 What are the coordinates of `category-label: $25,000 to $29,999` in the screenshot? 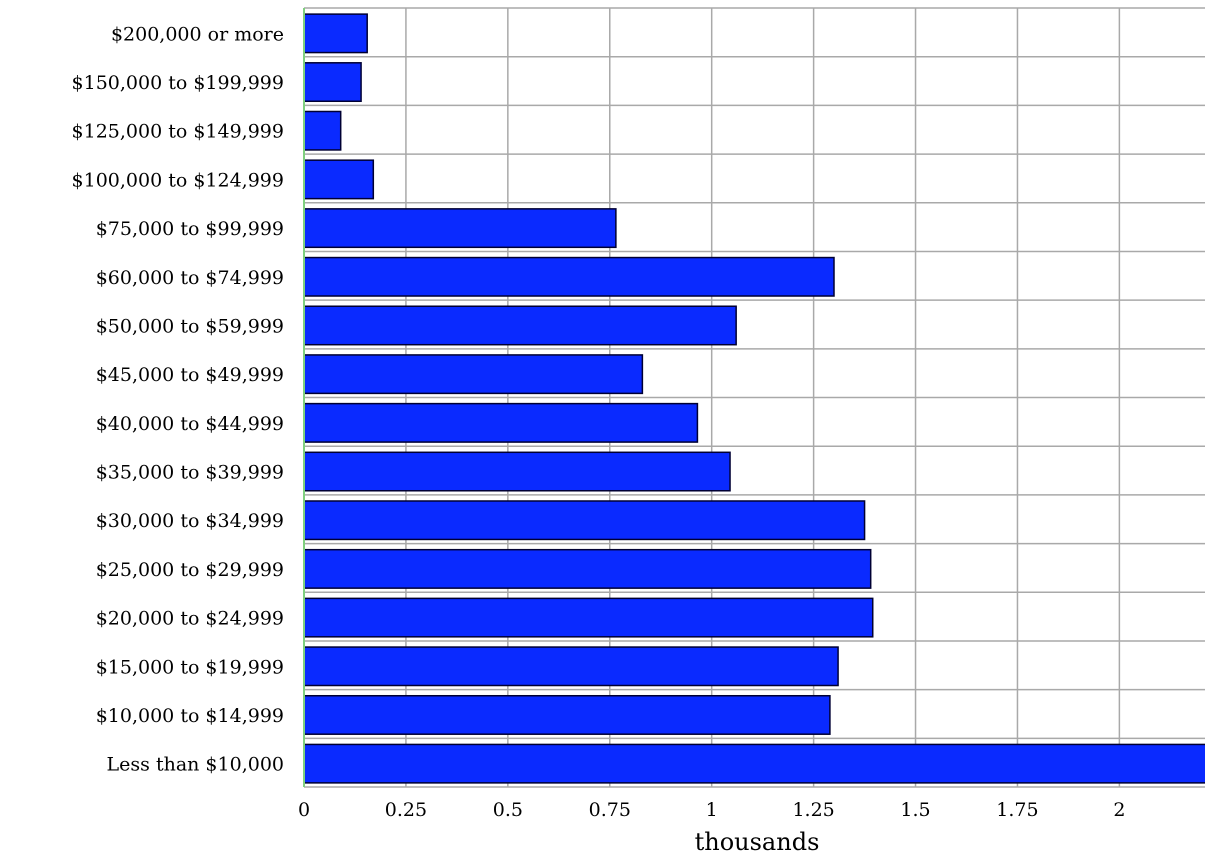 It's located at (190, 570).